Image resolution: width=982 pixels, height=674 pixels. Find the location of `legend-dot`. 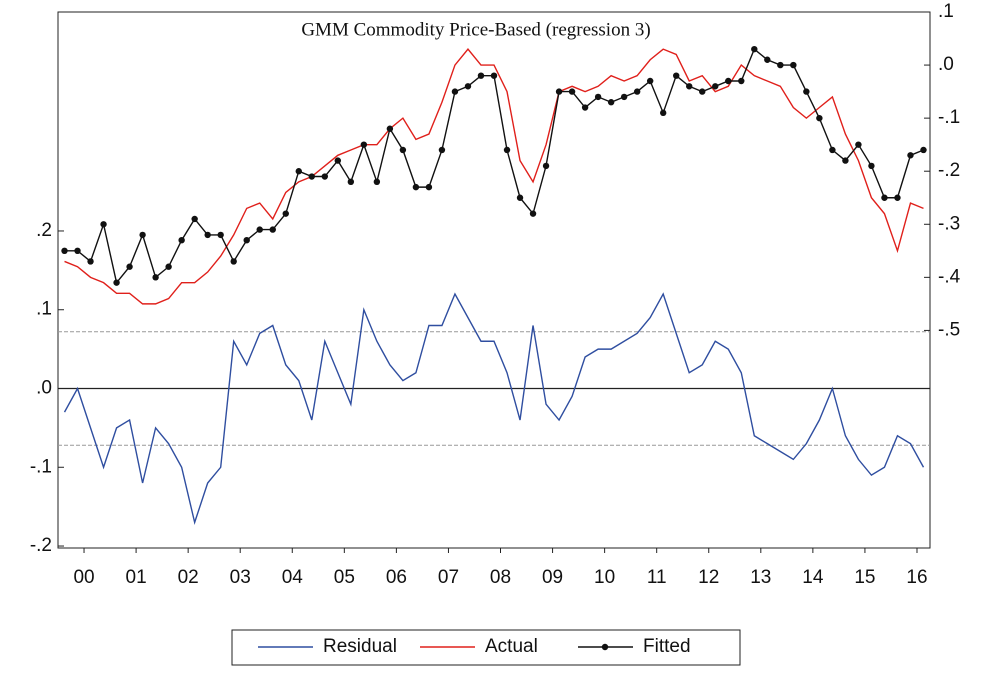

legend-dot is located at coordinates (605, 647).